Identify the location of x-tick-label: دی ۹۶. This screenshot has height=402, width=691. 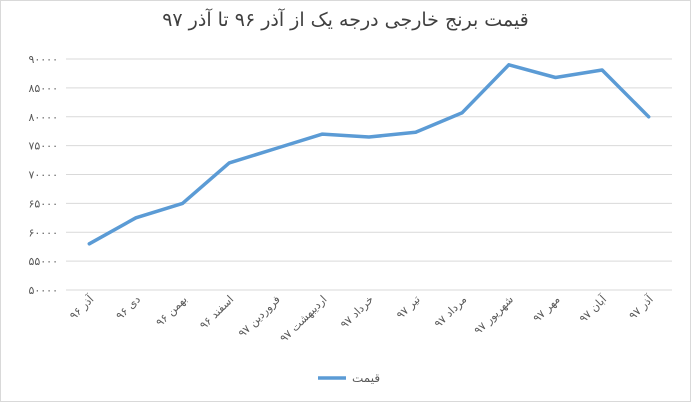
(128, 308).